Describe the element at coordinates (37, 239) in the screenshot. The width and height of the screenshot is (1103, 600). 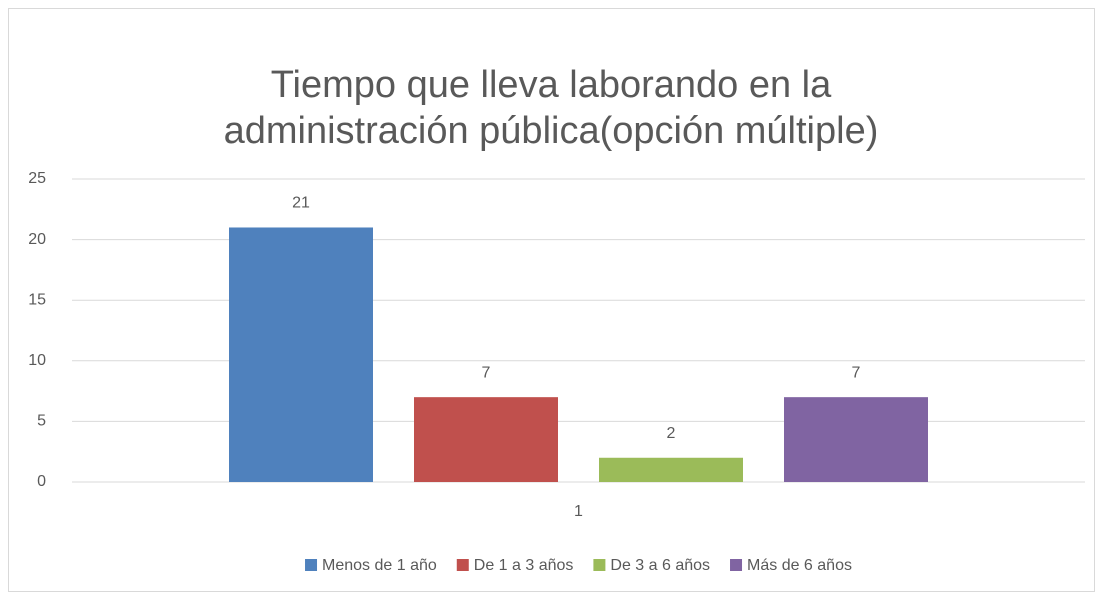
I see `y-tick-label: 20` at that location.